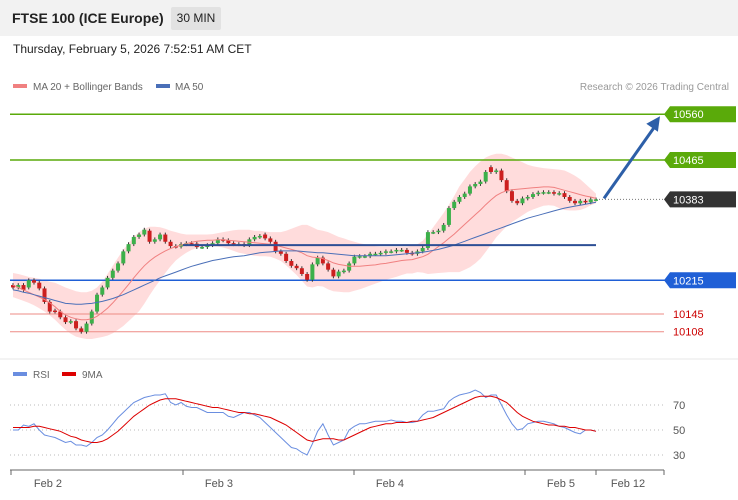 This screenshot has width=738, height=500. I want to click on level-label-10108: 10108, so click(688, 333).